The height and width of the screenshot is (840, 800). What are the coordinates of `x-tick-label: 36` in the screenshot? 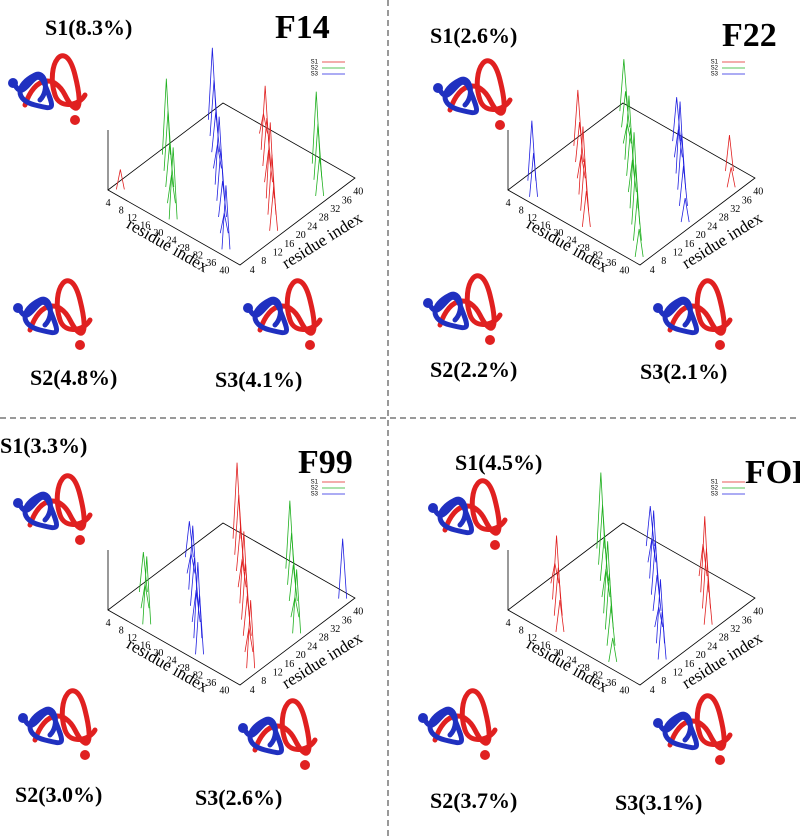 It's located at (211, 683).